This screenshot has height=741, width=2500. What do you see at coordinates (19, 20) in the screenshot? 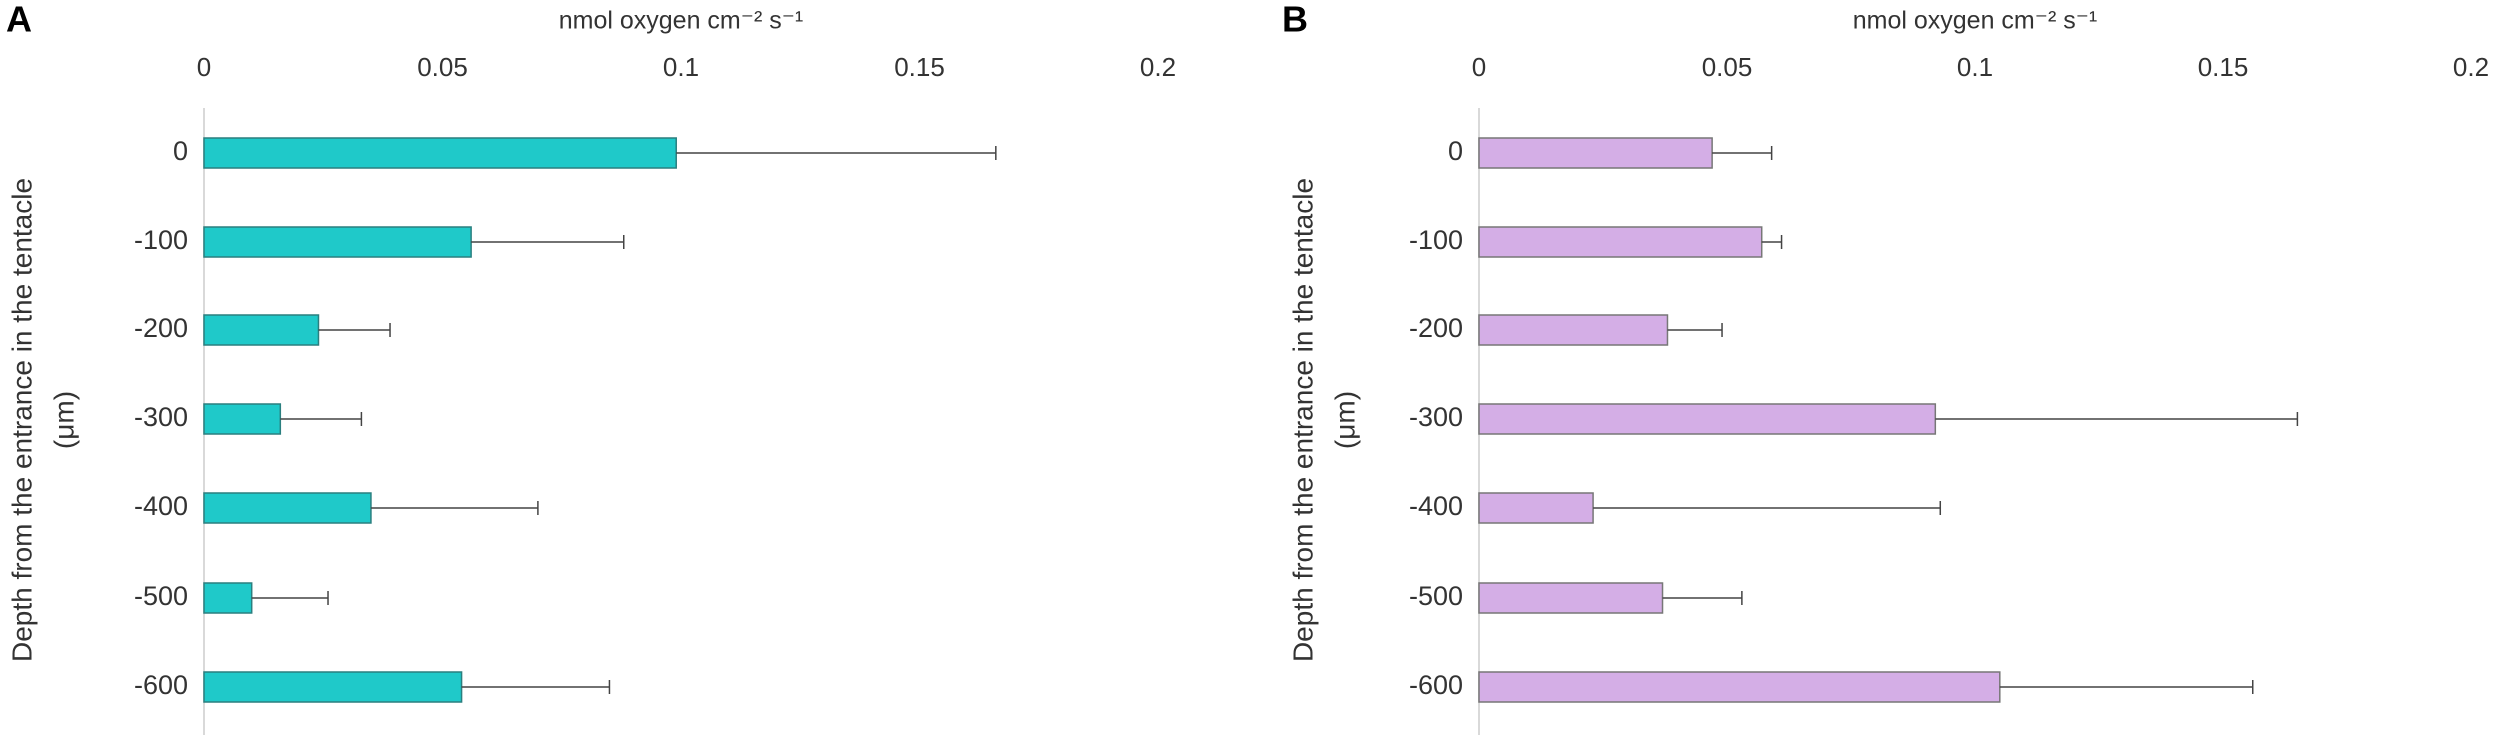
I see `panel-label: A` at bounding box center [19, 20].